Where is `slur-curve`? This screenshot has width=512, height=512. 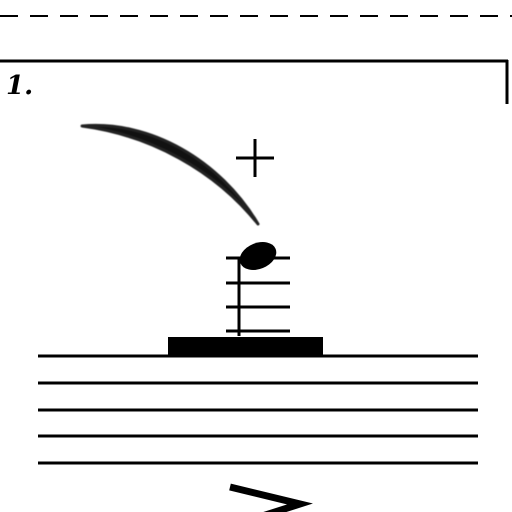
slur-curve is located at coordinates (170, 174).